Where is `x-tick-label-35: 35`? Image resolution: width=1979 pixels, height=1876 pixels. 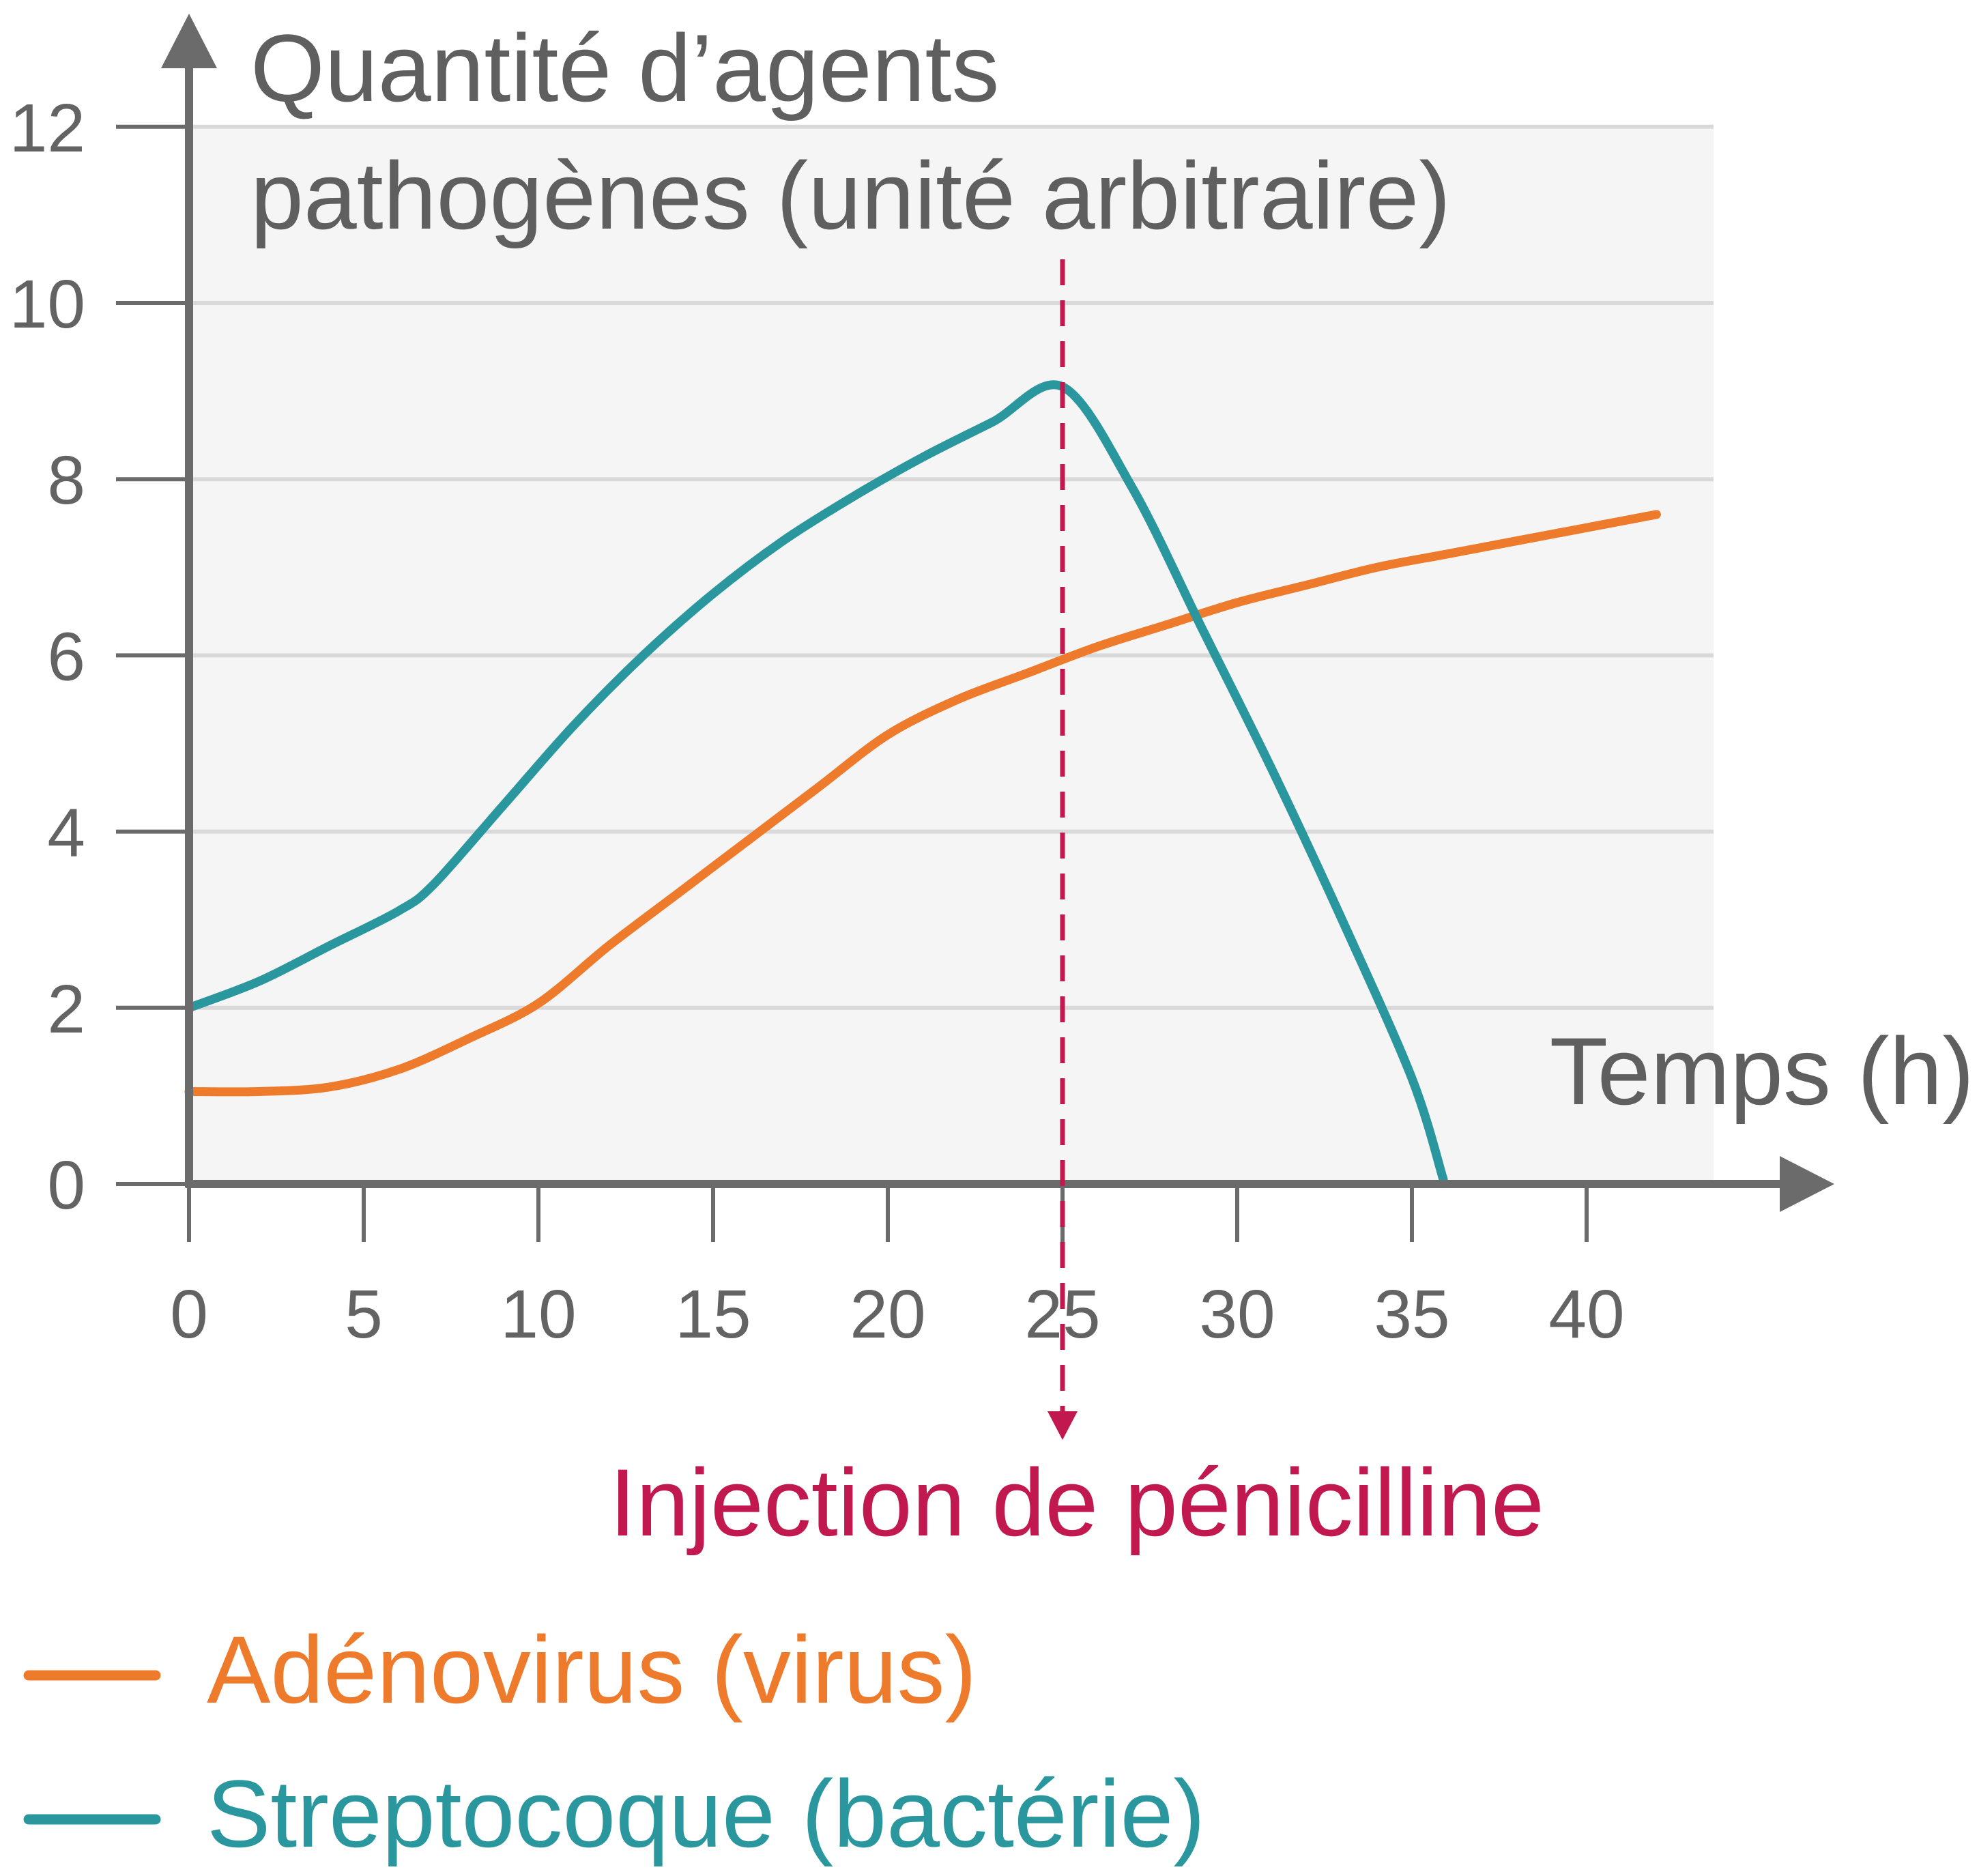
x-tick-label-35: 35 is located at coordinates (1411, 1314).